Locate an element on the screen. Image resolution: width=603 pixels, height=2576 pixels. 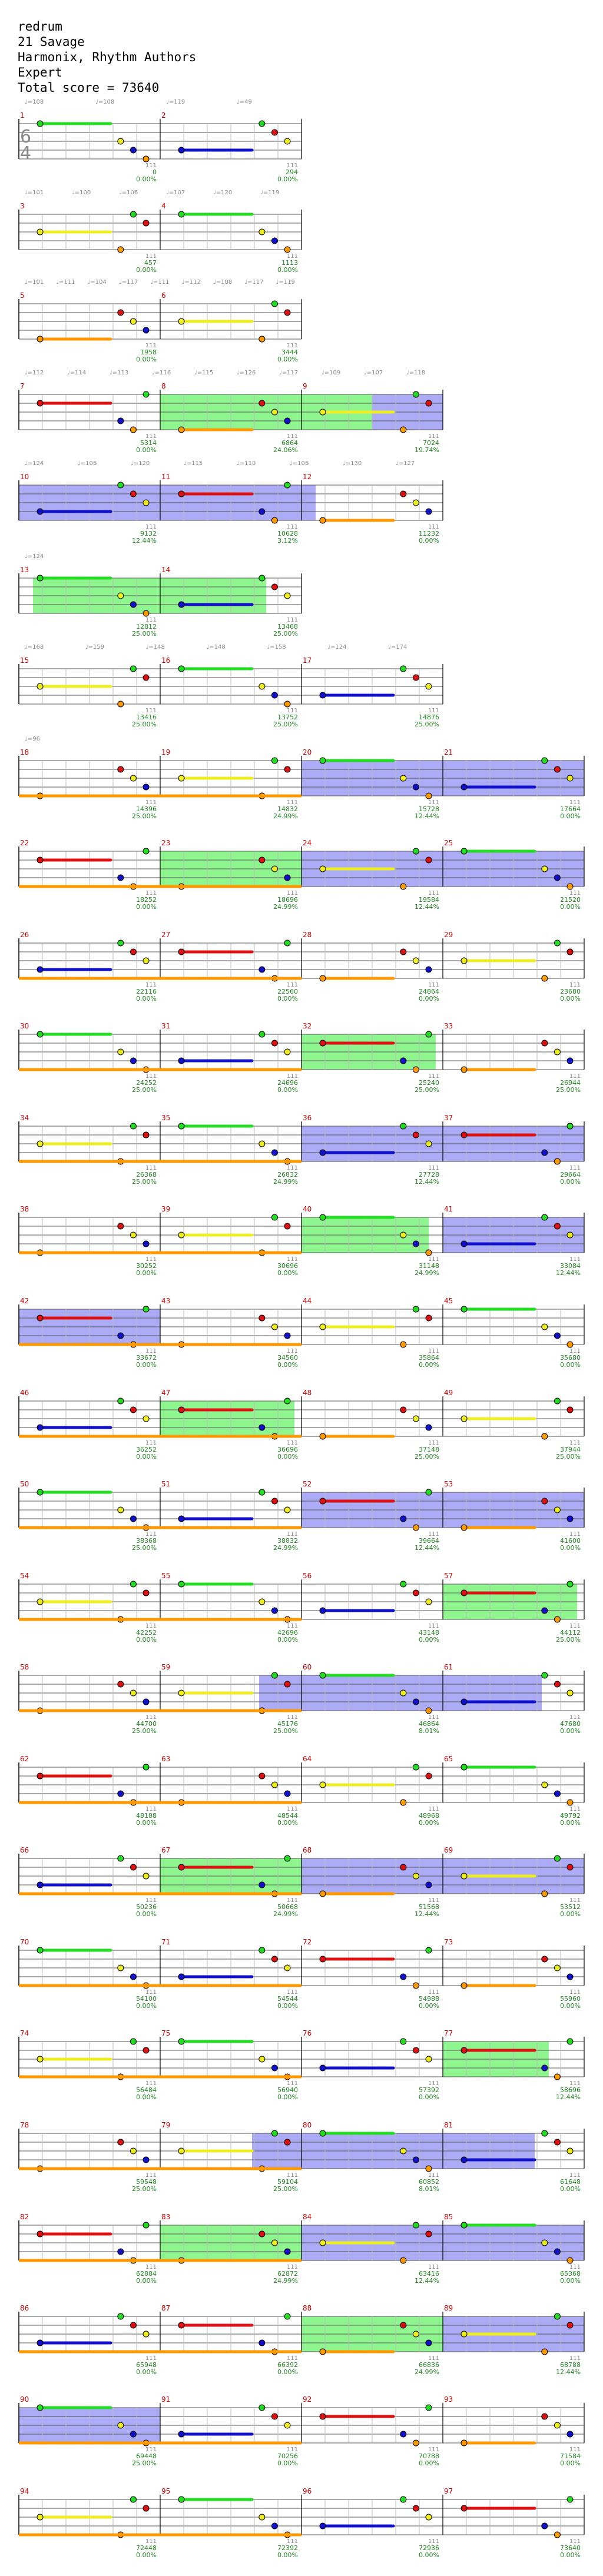
tempo-marker: ♩=148 is located at coordinates (155, 647).